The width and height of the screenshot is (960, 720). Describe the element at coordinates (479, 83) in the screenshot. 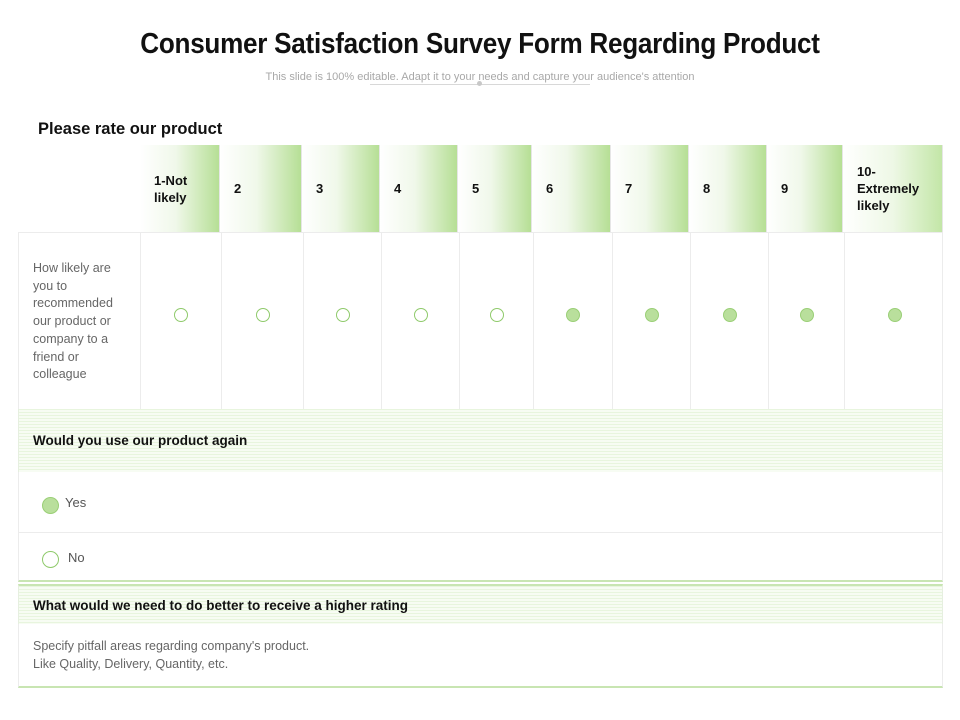

I see `subtitle-dot` at that location.